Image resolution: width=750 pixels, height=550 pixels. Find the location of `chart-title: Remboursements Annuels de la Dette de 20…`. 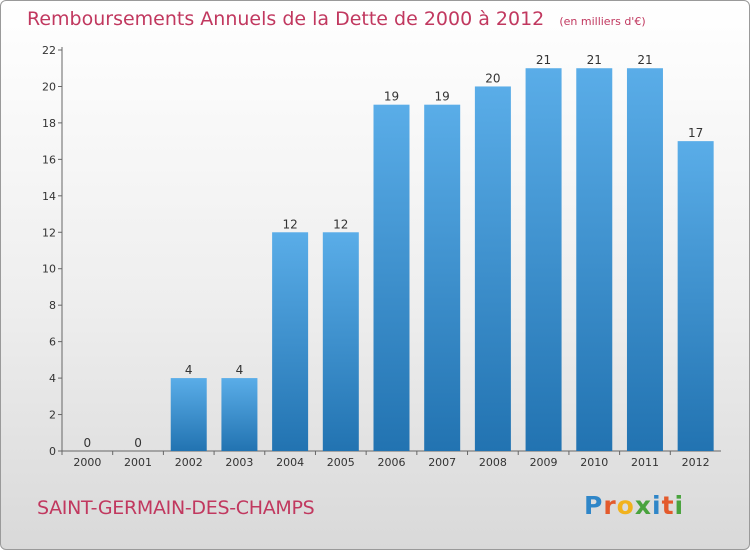

chart-title: Remboursements Annuels de la Dette de 20… is located at coordinates (336, 19).